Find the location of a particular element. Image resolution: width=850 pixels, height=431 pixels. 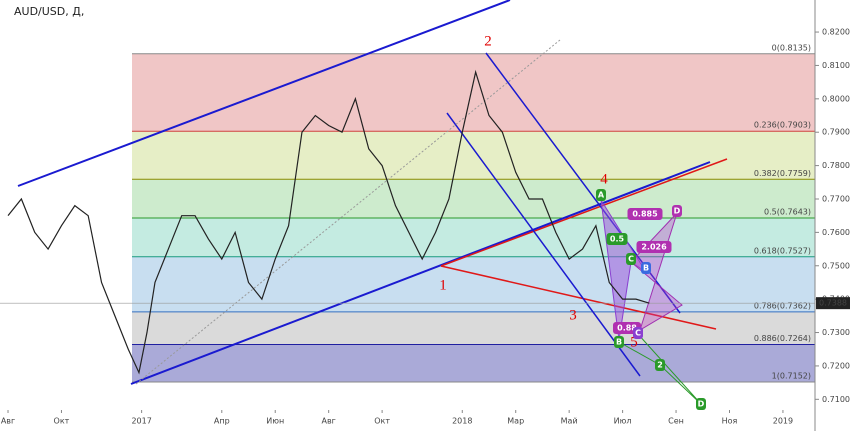

y-tick-label: 0.7800 is located at coordinates (836, 165).